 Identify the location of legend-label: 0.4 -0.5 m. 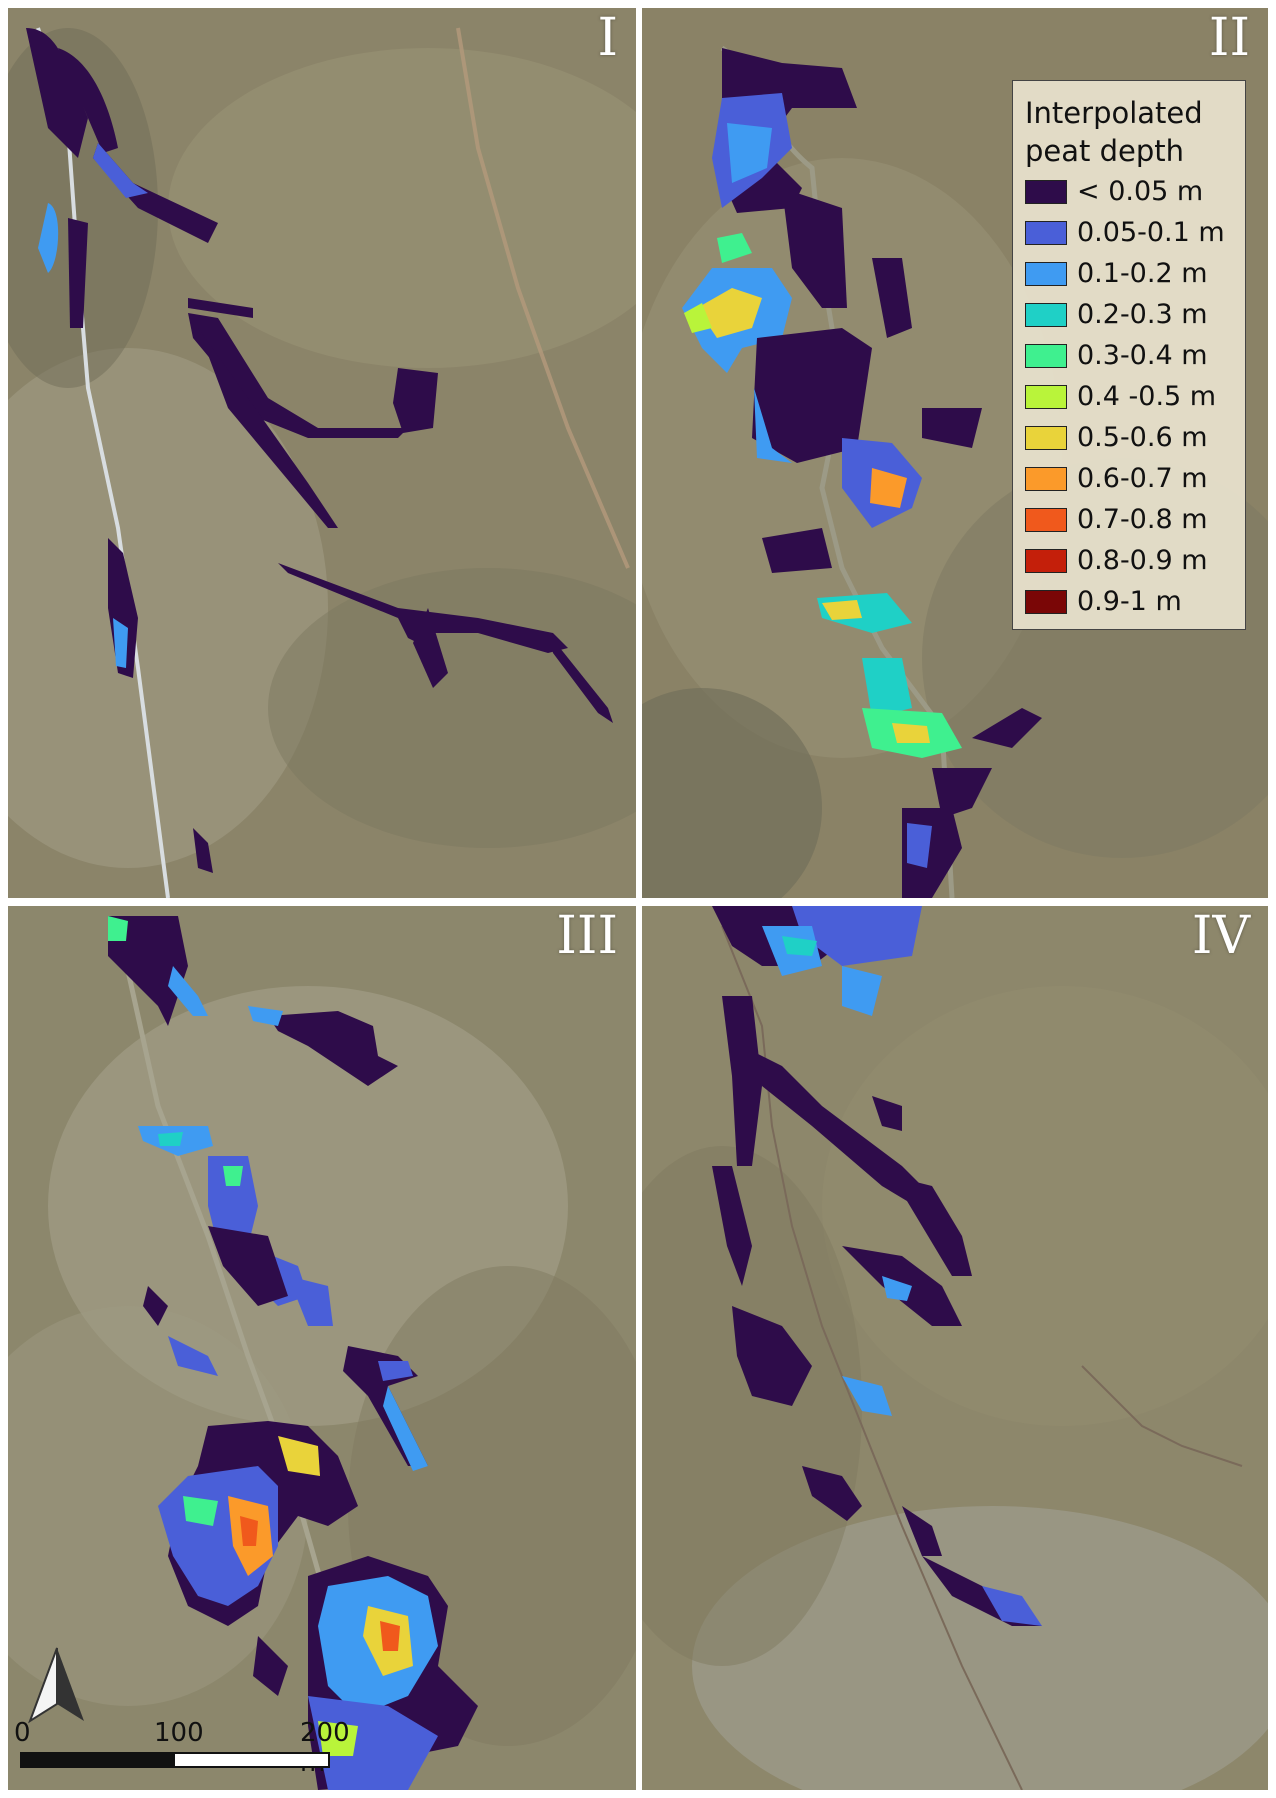
(1147, 396).